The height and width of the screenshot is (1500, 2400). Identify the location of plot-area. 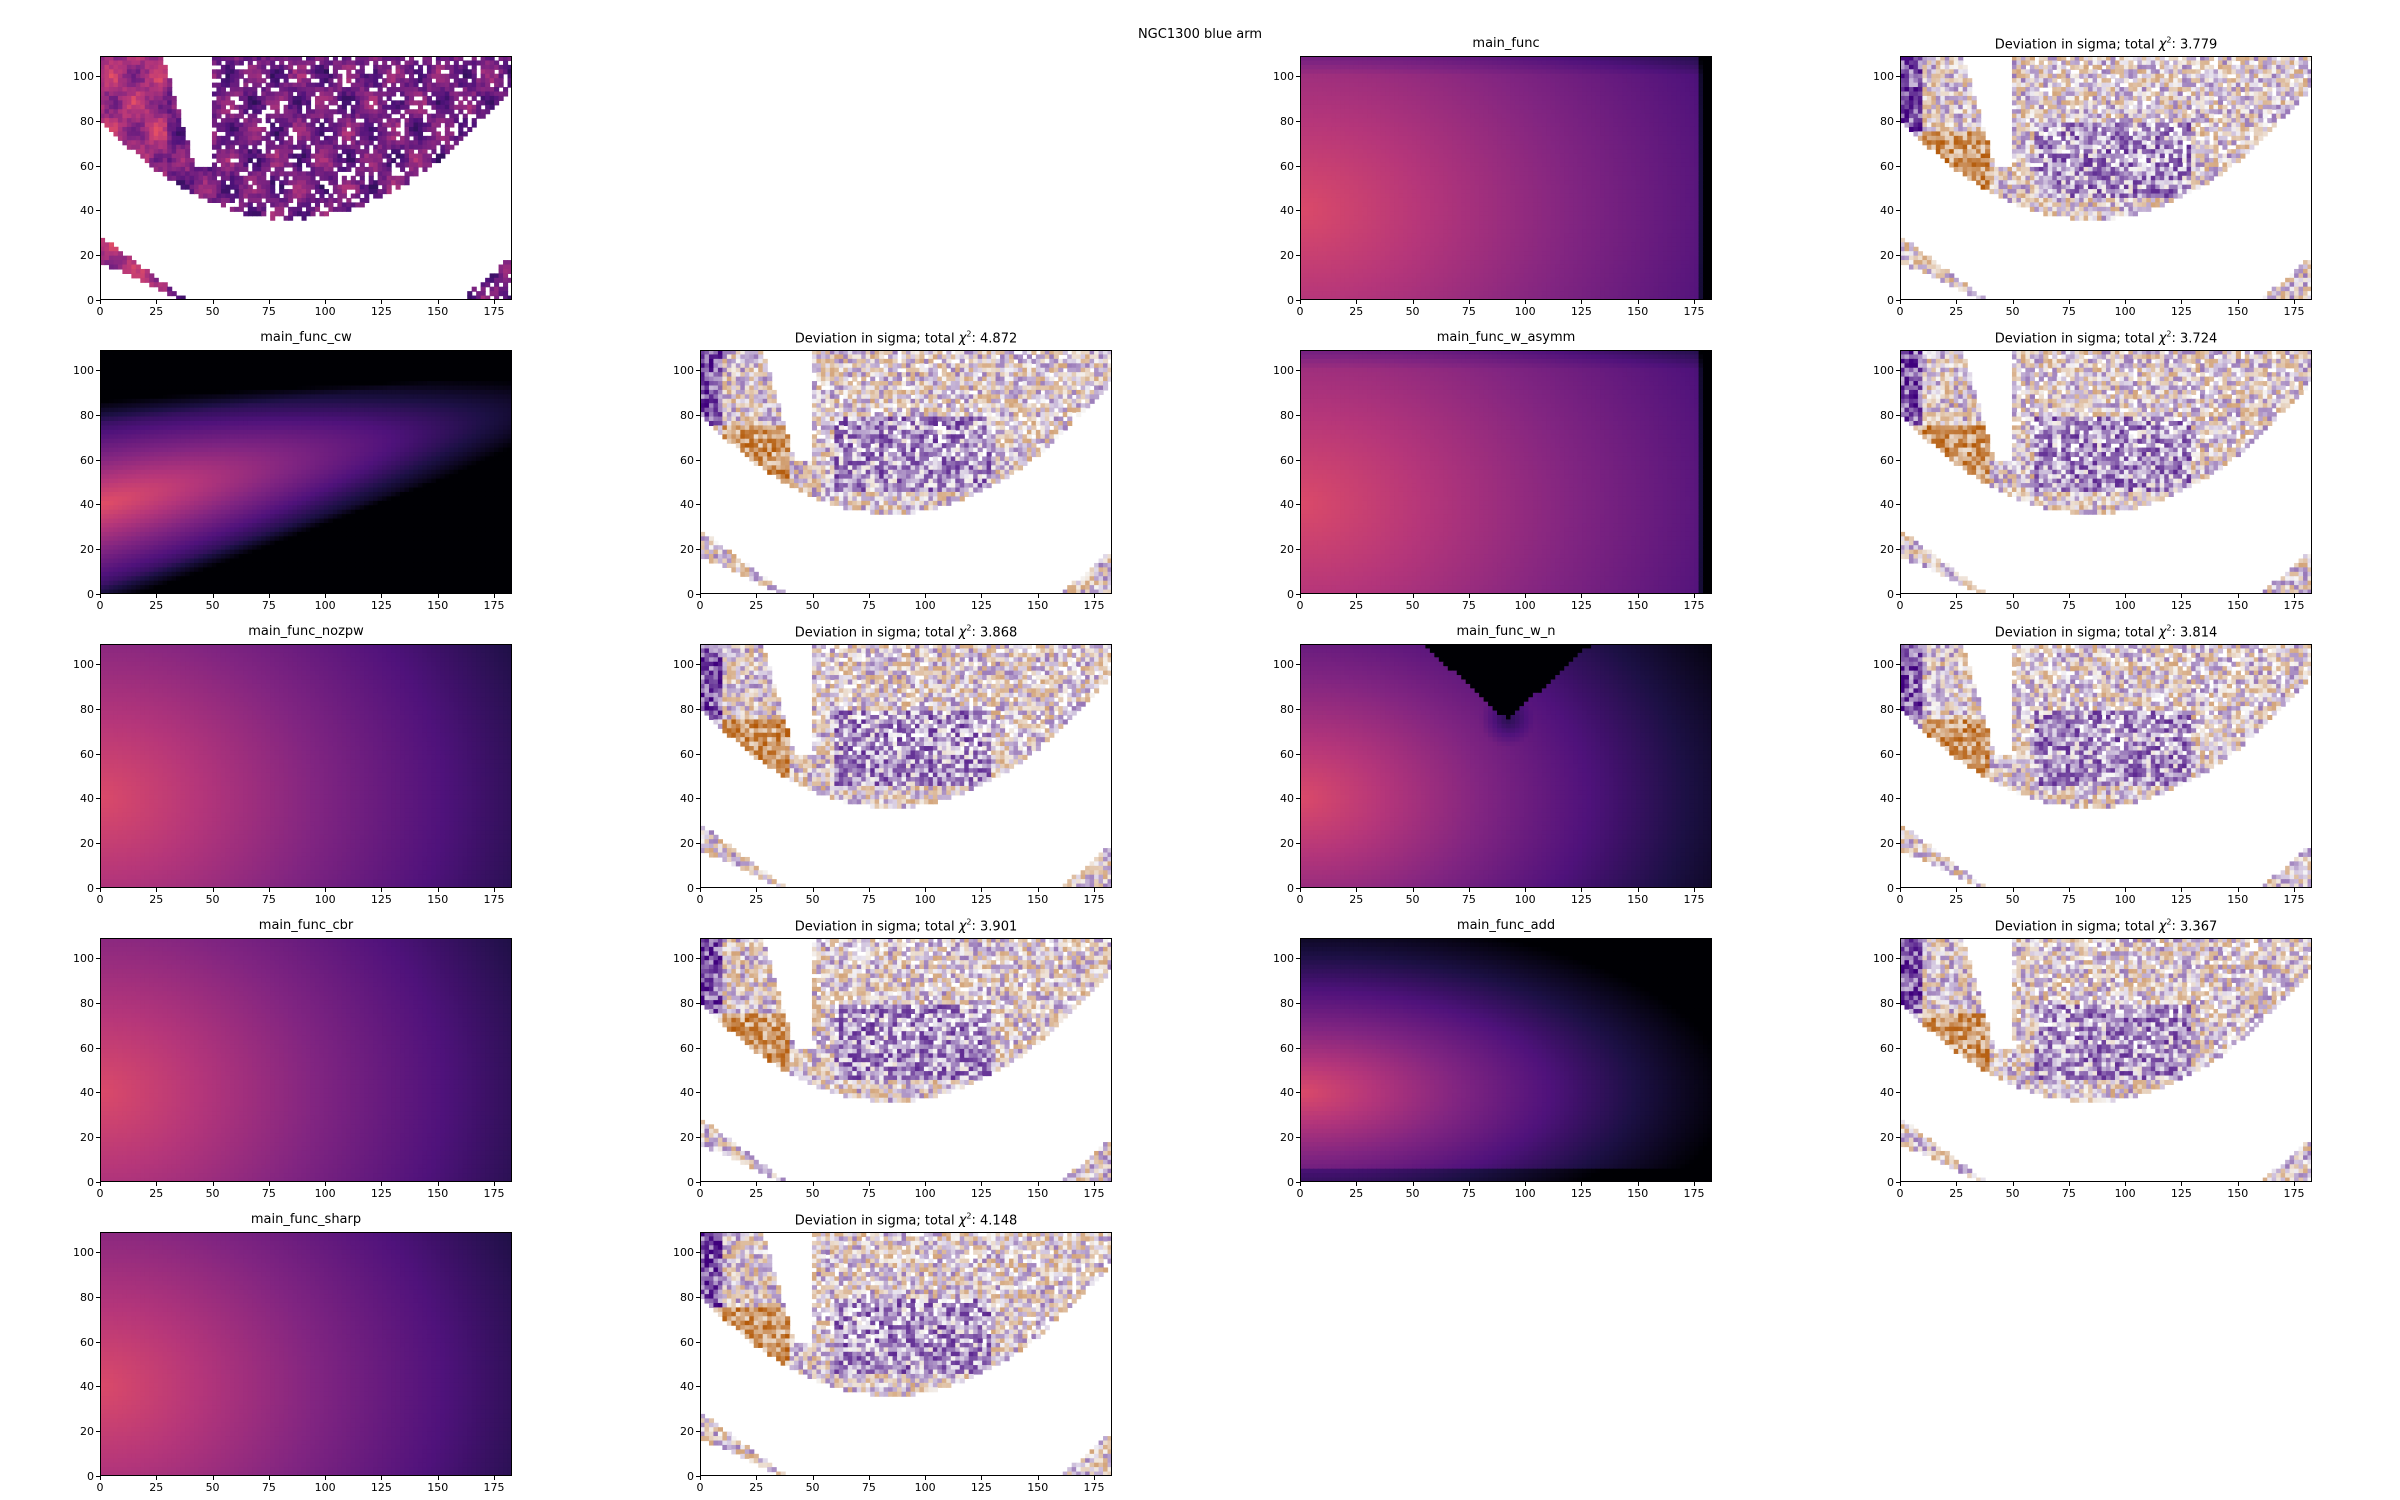
(306, 178).